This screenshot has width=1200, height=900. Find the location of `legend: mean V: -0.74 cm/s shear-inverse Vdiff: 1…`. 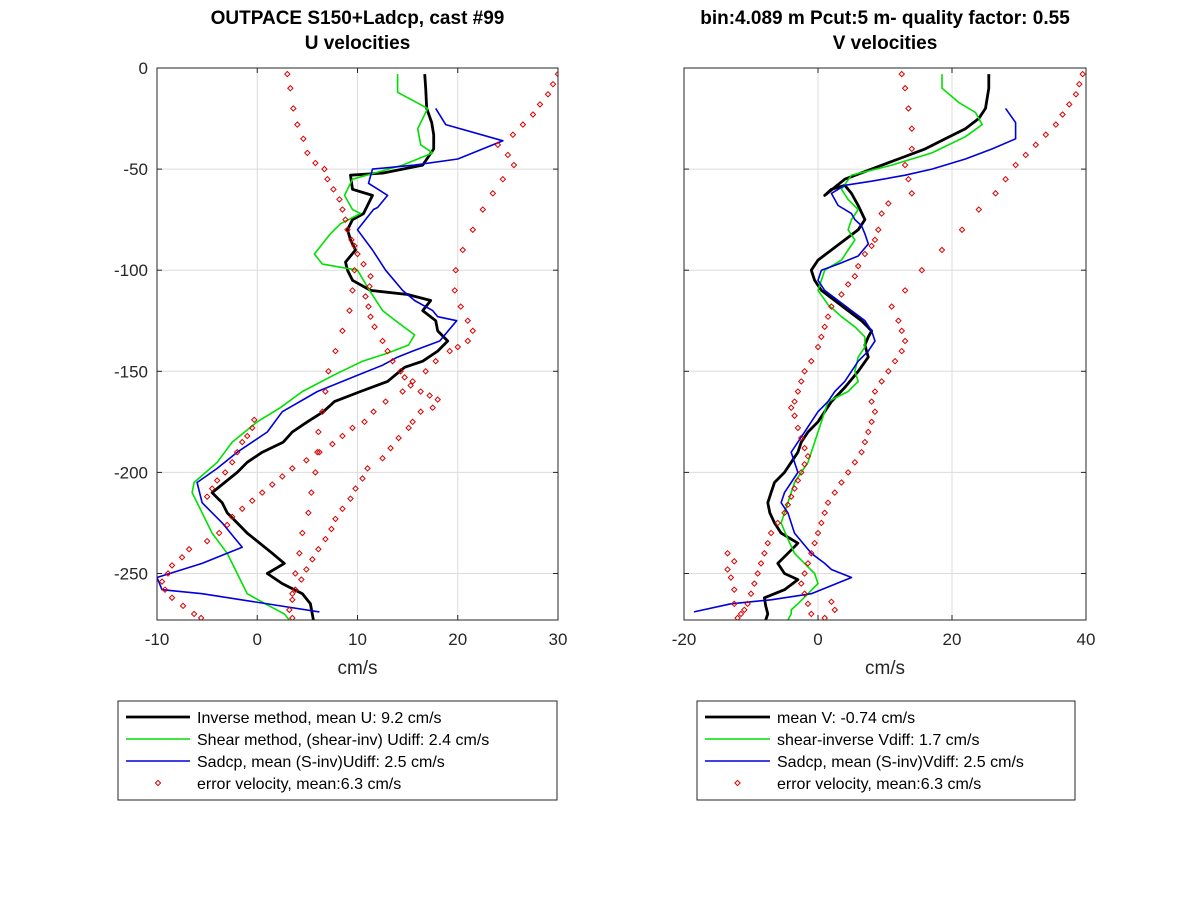

legend: mean V: -0.74 cm/s shear-inverse Vdiff: 1… is located at coordinates (886, 750).